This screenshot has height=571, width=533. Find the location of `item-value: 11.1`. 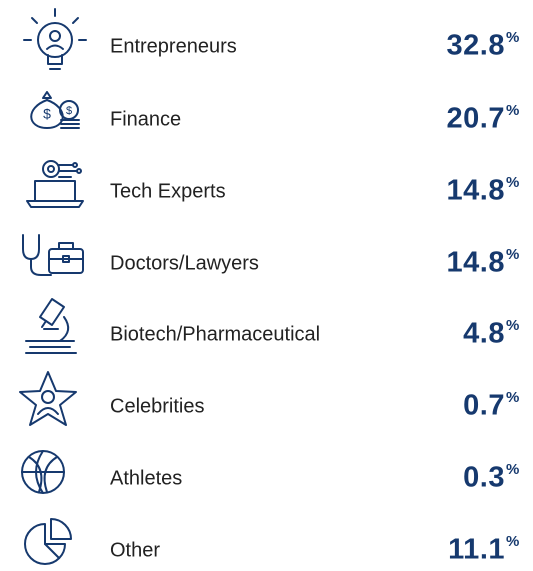

item-value: 11.1 is located at coordinates (476, 550).